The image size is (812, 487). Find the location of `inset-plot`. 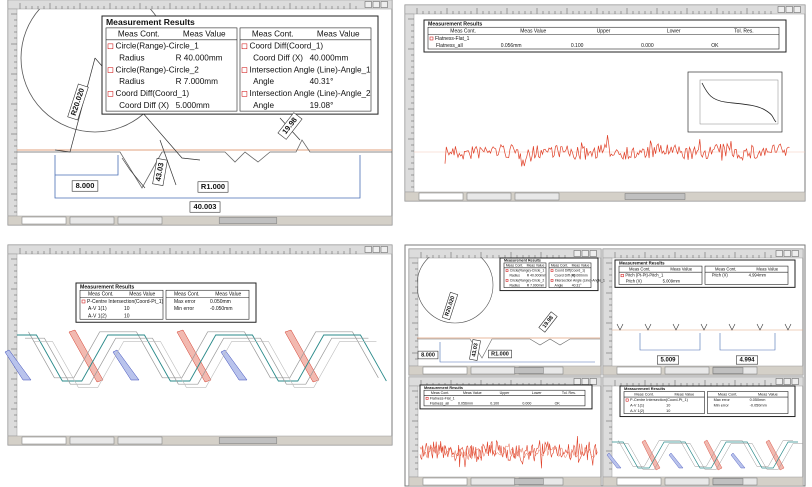

inset-plot is located at coordinates (739, 102).